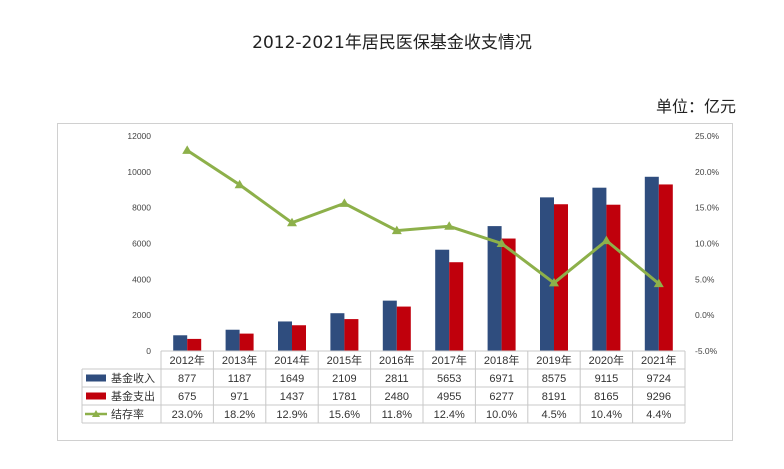 The width and height of the screenshot is (784, 469). I want to click on legend-label: 基金收入, so click(133, 378).